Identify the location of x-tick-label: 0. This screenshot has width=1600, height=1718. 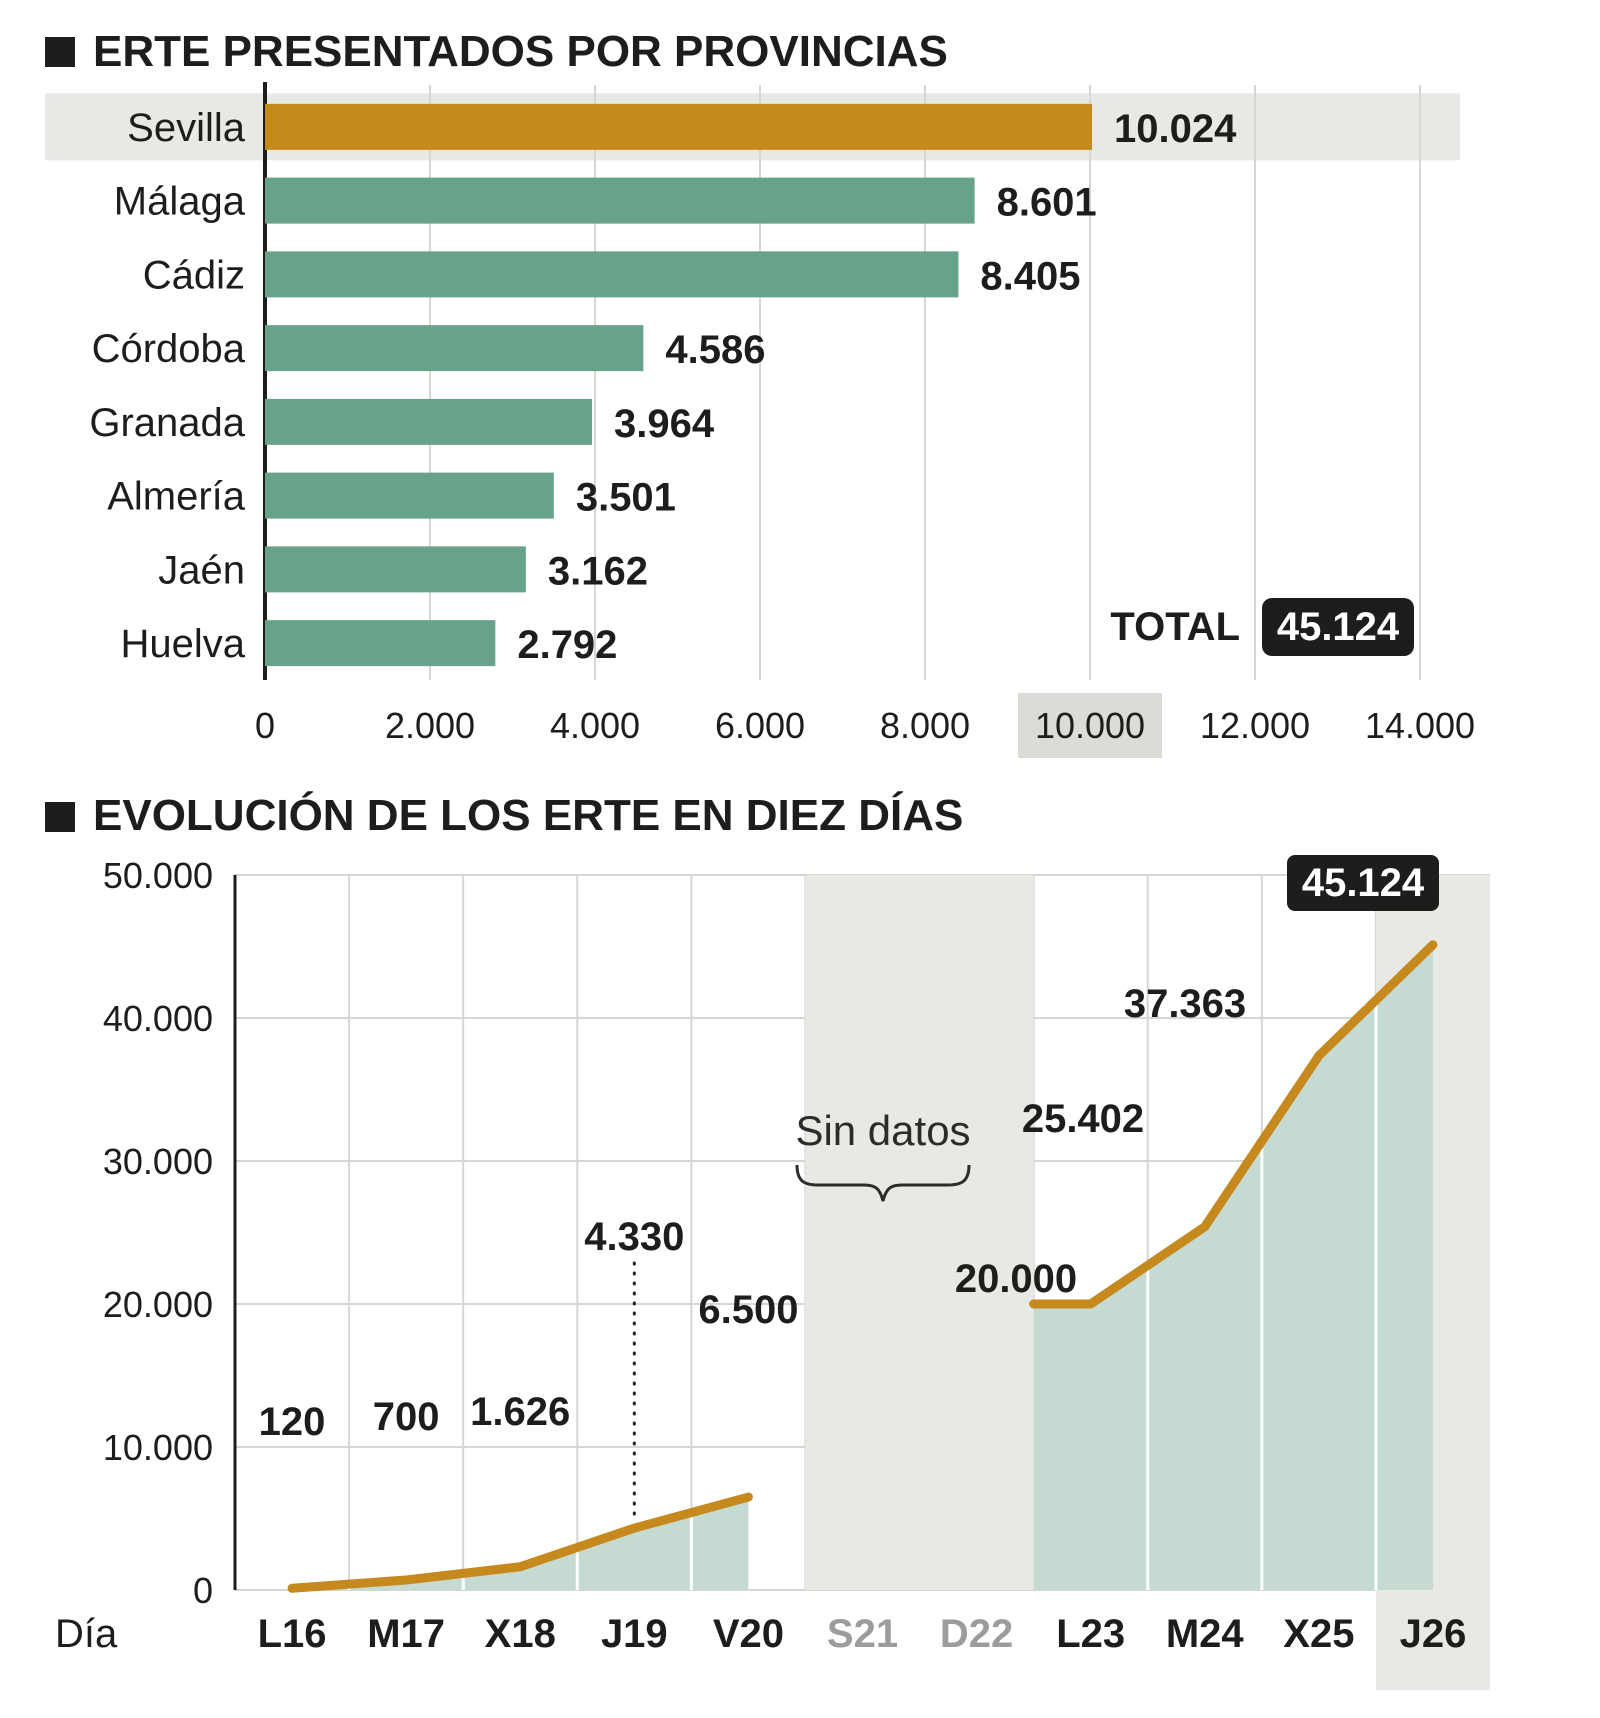
(265, 725).